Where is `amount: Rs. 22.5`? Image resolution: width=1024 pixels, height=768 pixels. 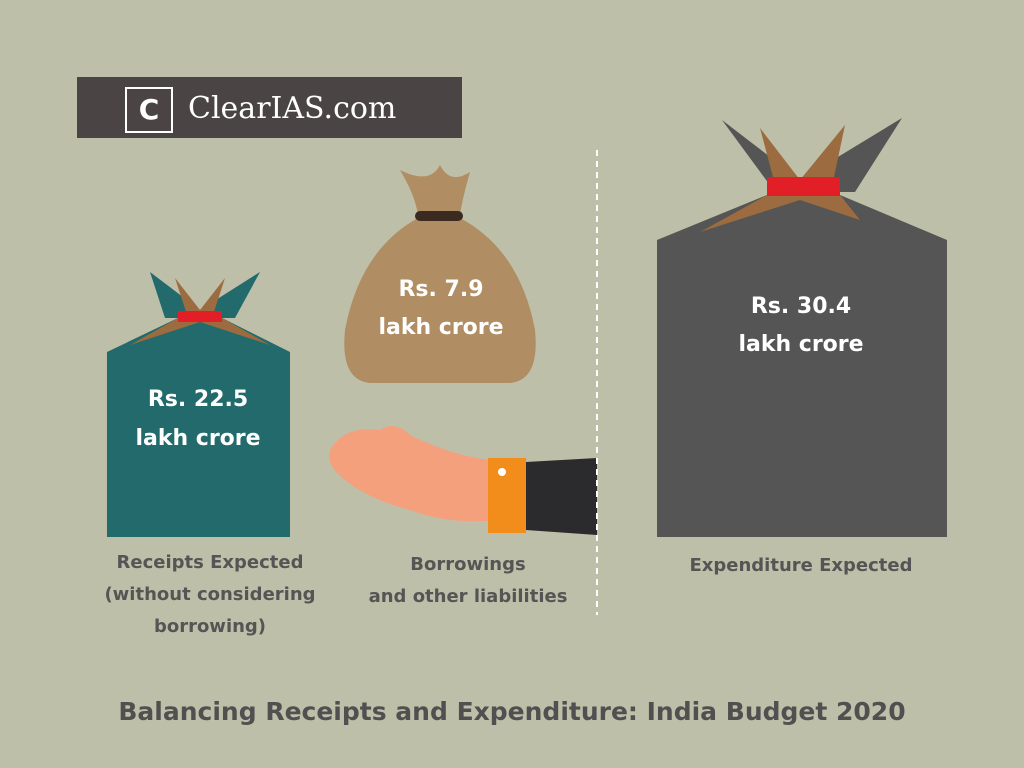
amount: Rs. 22.5 is located at coordinates (198, 399).